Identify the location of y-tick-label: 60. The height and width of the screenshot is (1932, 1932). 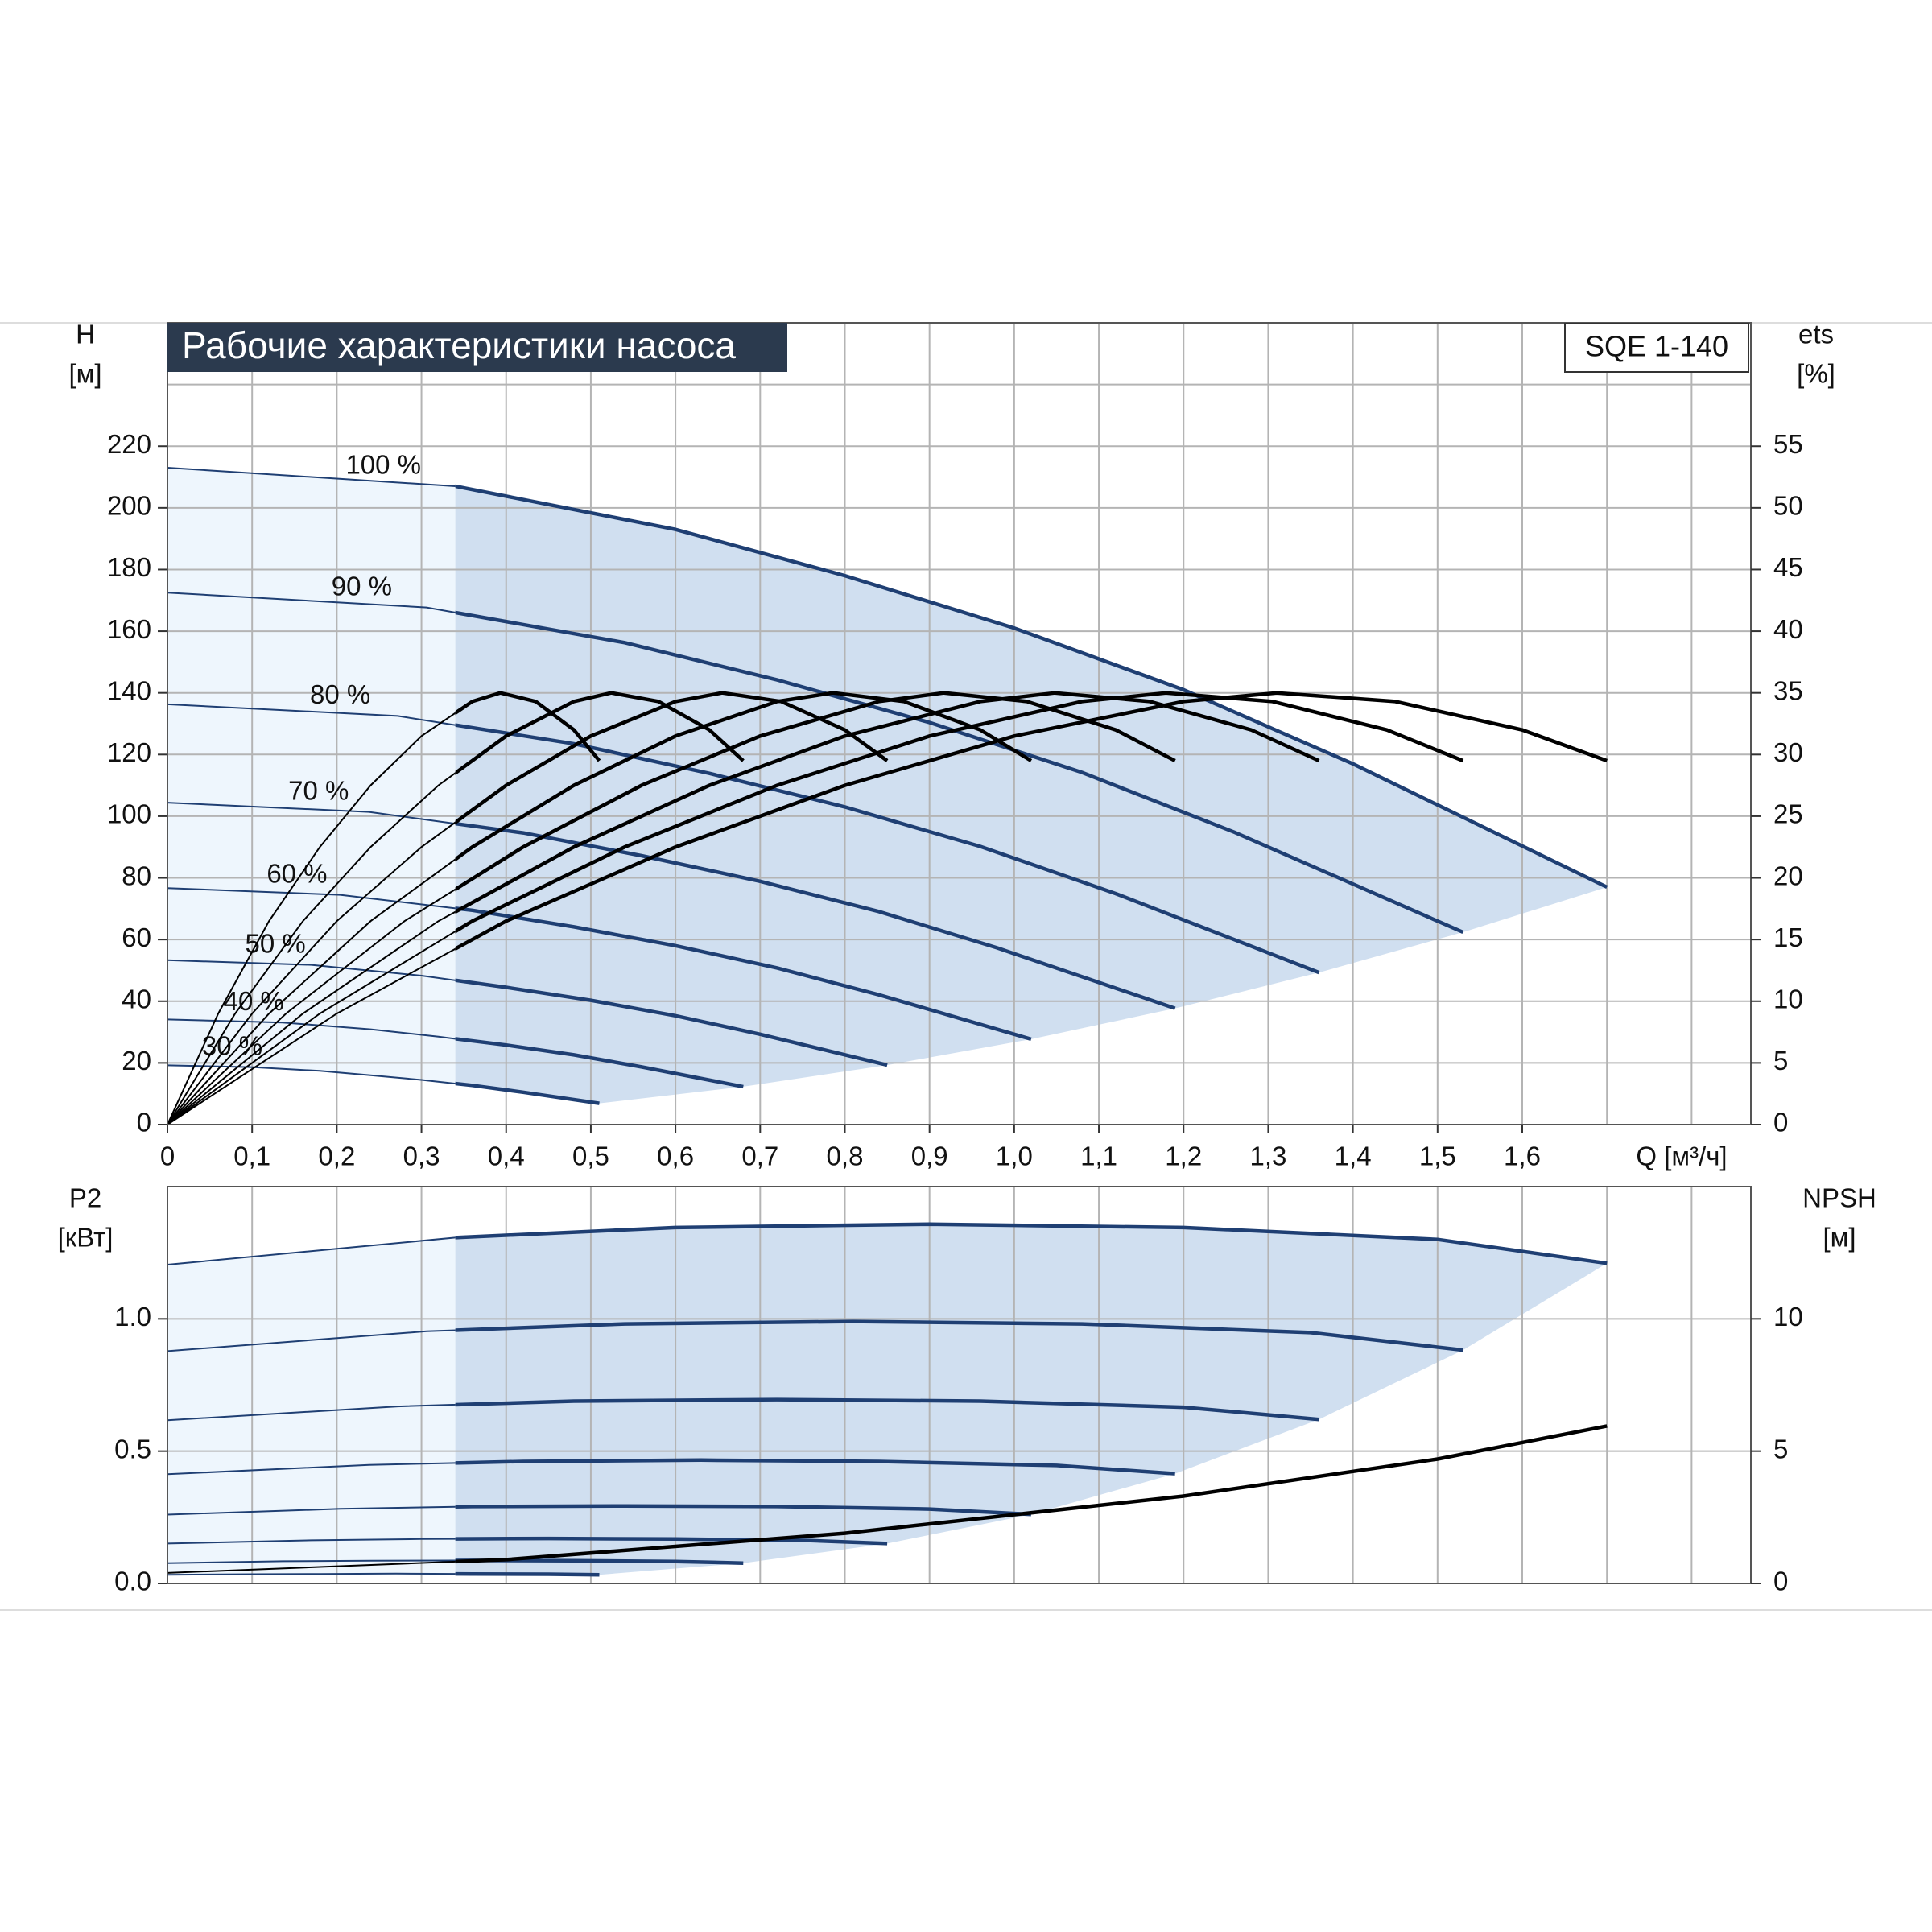
(136, 937).